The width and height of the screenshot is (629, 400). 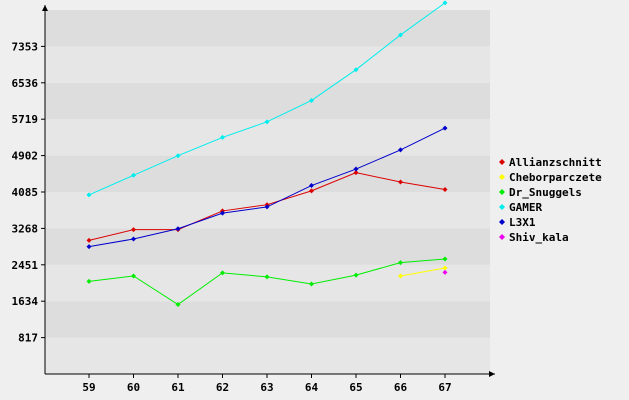 What do you see at coordinates (25, 192) in the screenshot?
I see `y-tick-label: 4085` at bounding box center [25, 192].